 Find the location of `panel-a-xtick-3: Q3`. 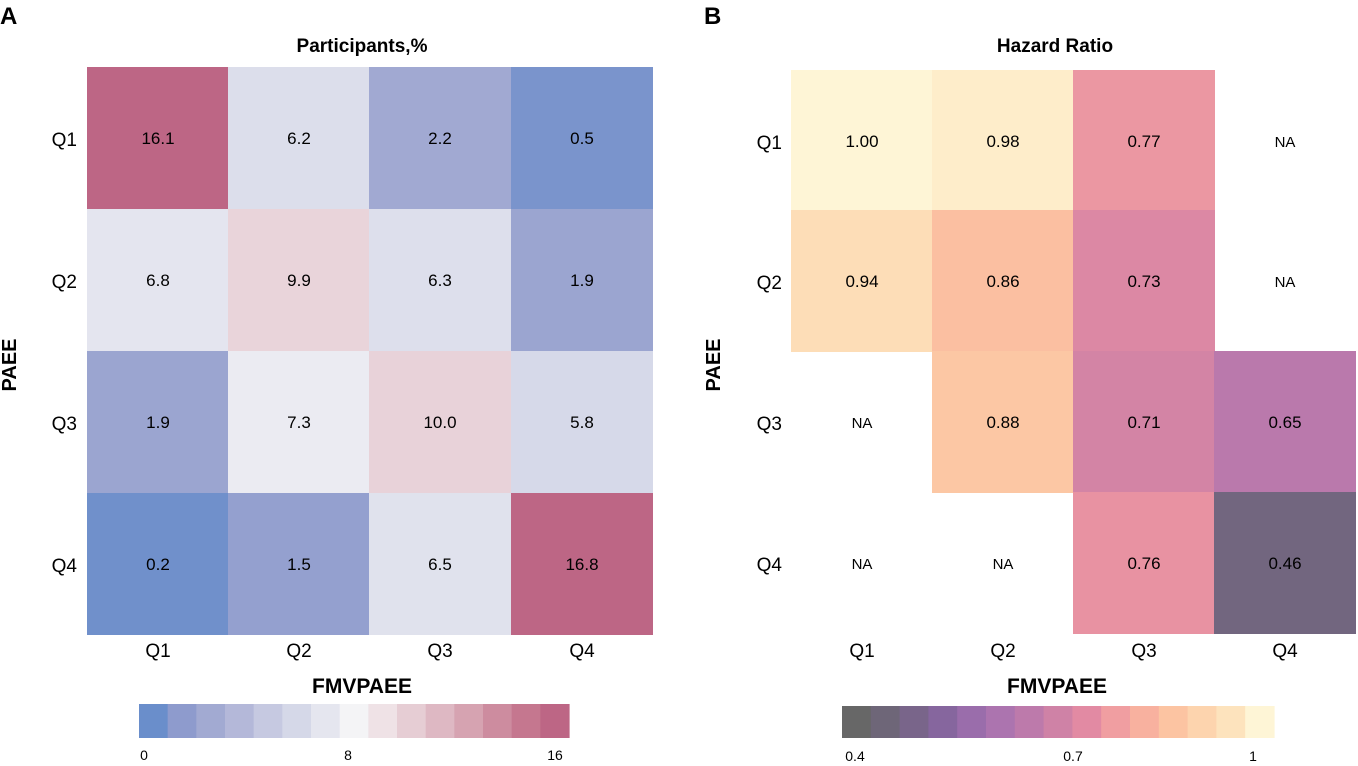

panel-a-xtick-3: Q3 is located at coordinates (439, 651).